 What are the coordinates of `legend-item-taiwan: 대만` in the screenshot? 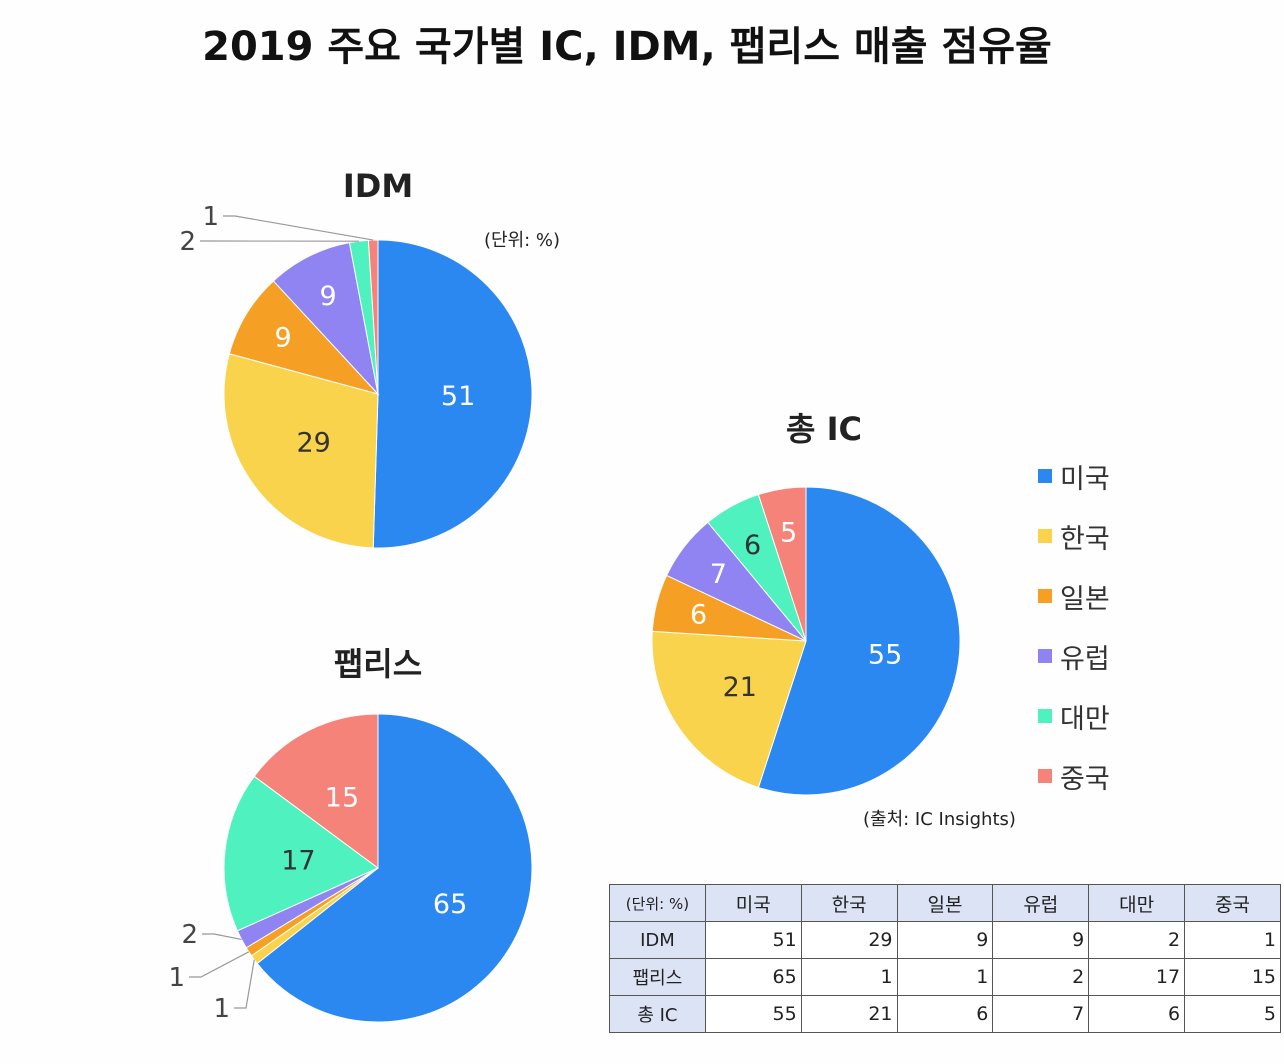 It's located at (1074, 716).